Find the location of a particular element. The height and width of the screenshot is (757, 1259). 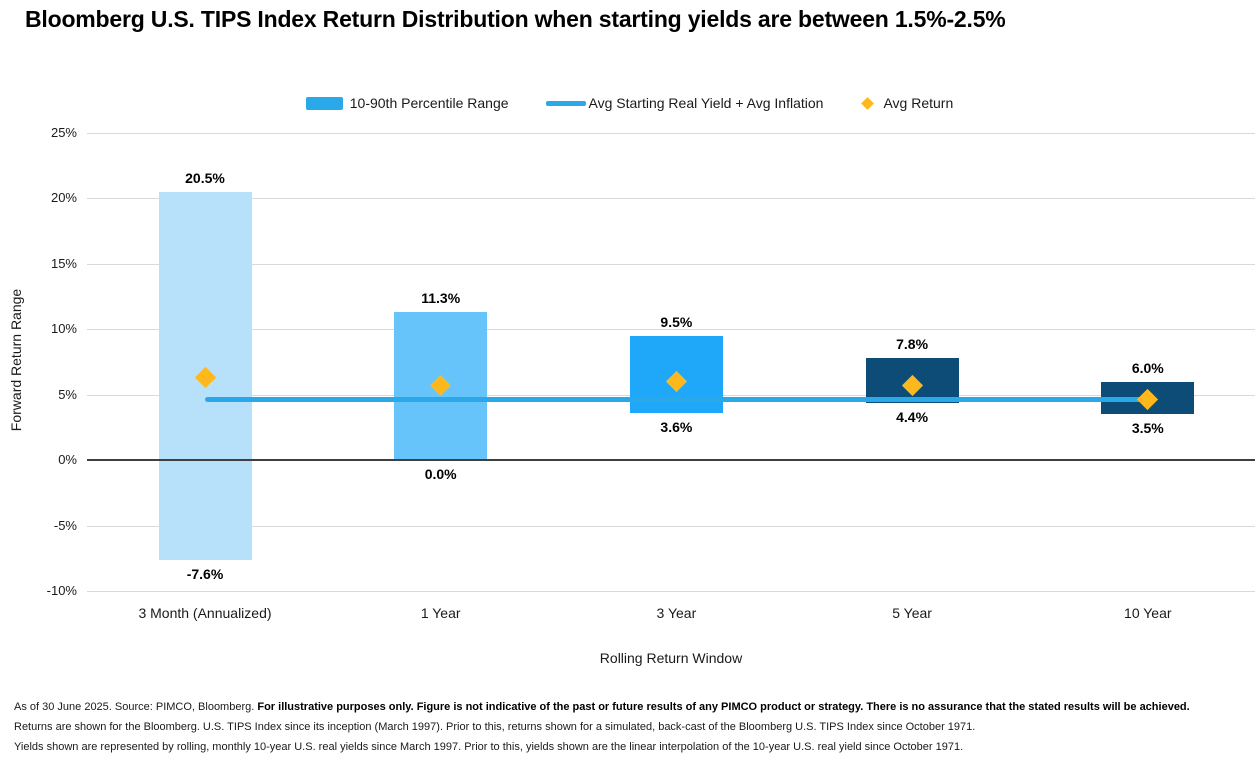

gridline-10% is located at coordinates (671, 330).